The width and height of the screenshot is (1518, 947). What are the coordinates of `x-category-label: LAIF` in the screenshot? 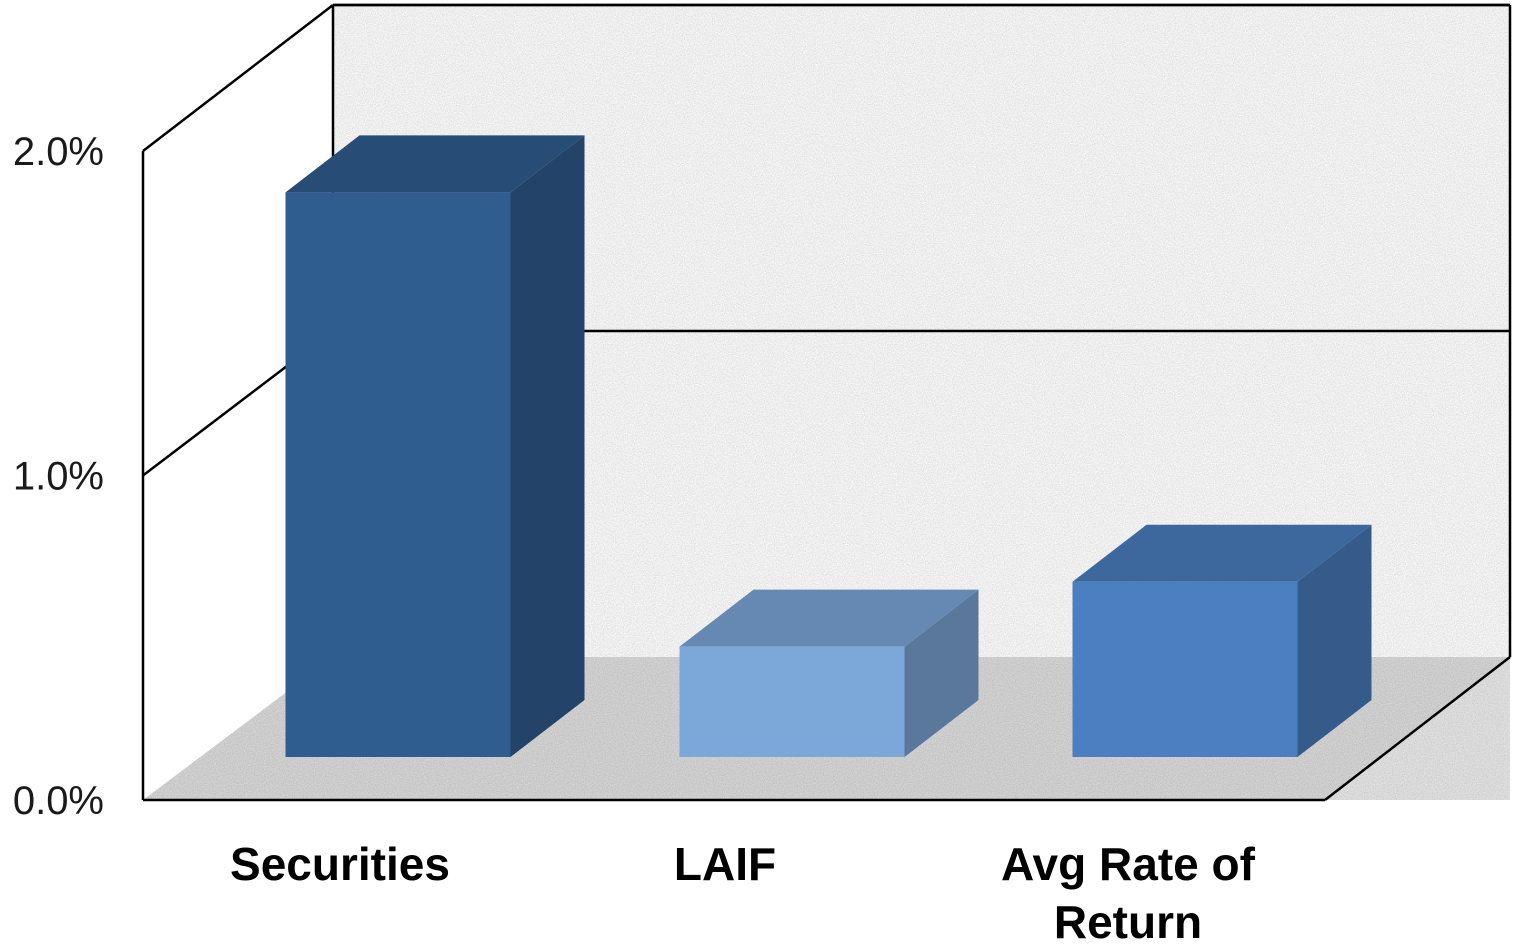 It's located at (725, 864).